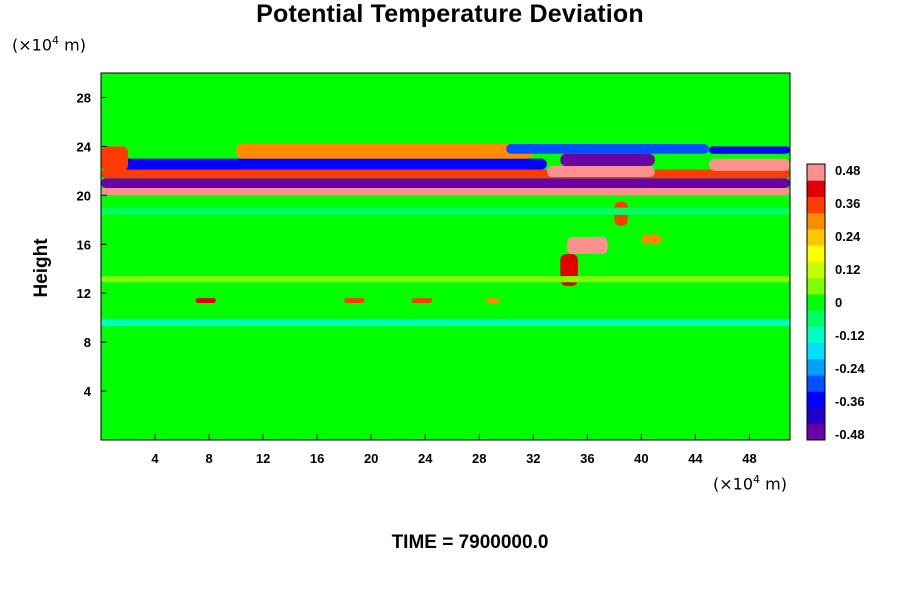 The height and width of the screenshot is (600, 900). What do you see at coordinates (838, 302) in the screenshot?
I see `colorbar-tick-label-4: 0` at bounding box center [838, 302].